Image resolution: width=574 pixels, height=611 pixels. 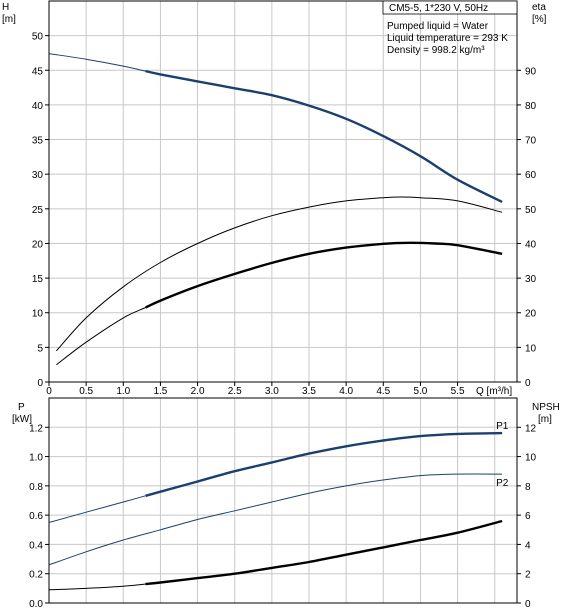 What do you see at coordinates (86, 391) in the screenshot?
I see `x-tick-label: 0.5` at bounding box center [86, 391].